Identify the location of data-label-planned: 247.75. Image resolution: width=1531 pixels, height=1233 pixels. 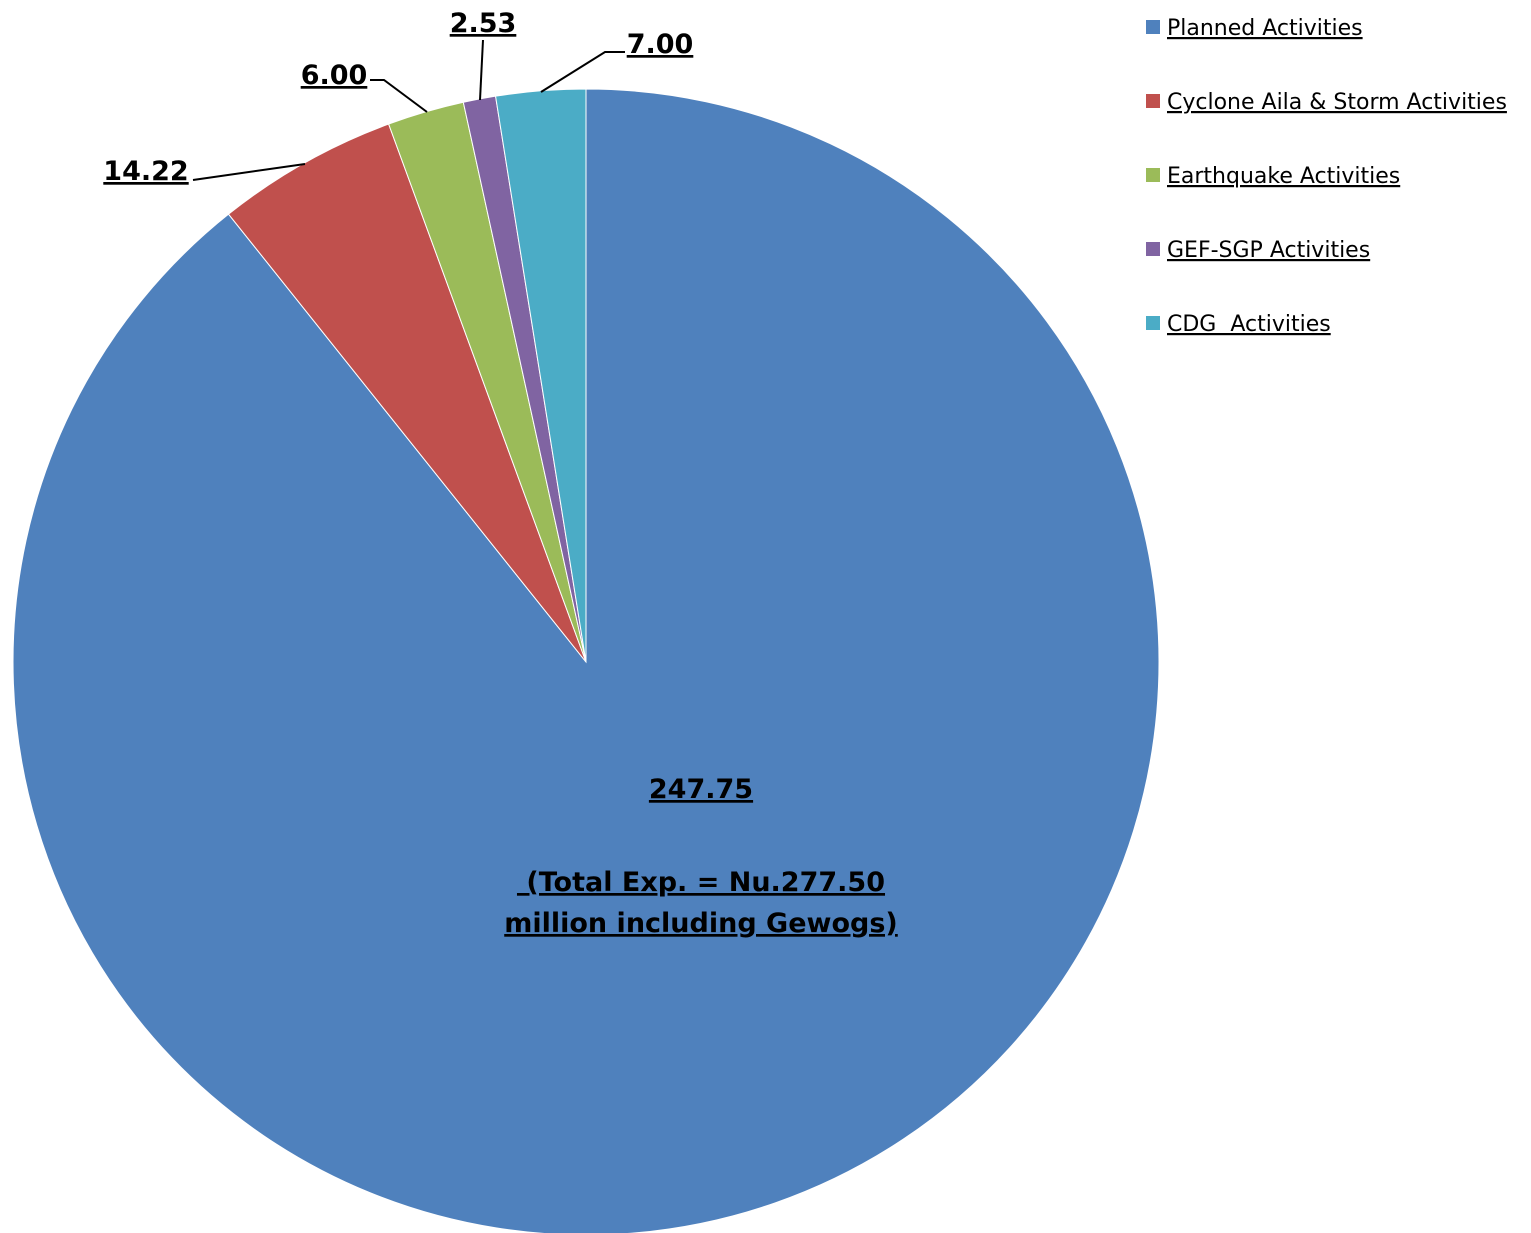
(701, 789).